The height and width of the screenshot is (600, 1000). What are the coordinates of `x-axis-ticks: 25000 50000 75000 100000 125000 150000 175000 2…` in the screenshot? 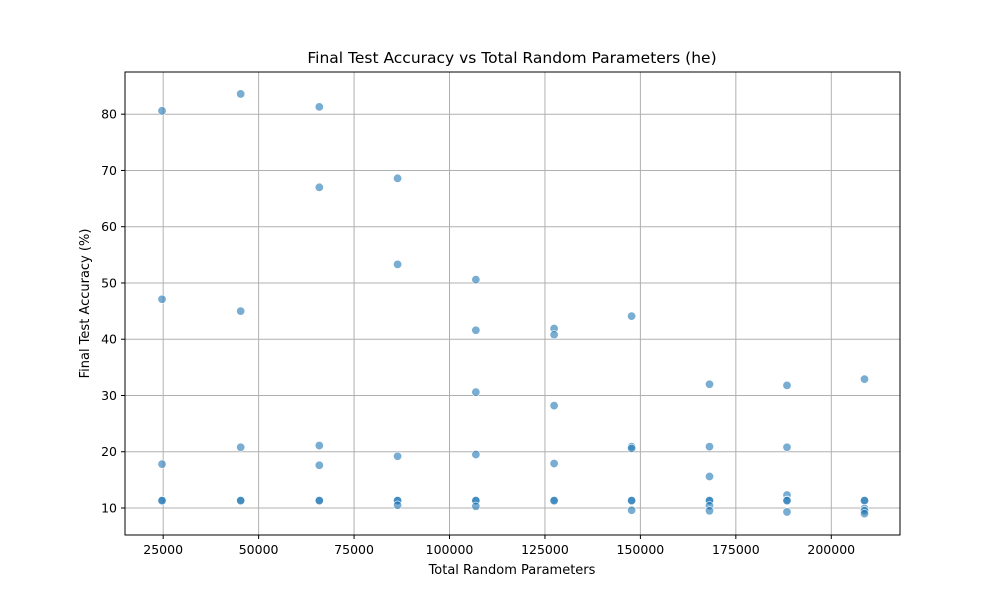 It's located at (499, 546).